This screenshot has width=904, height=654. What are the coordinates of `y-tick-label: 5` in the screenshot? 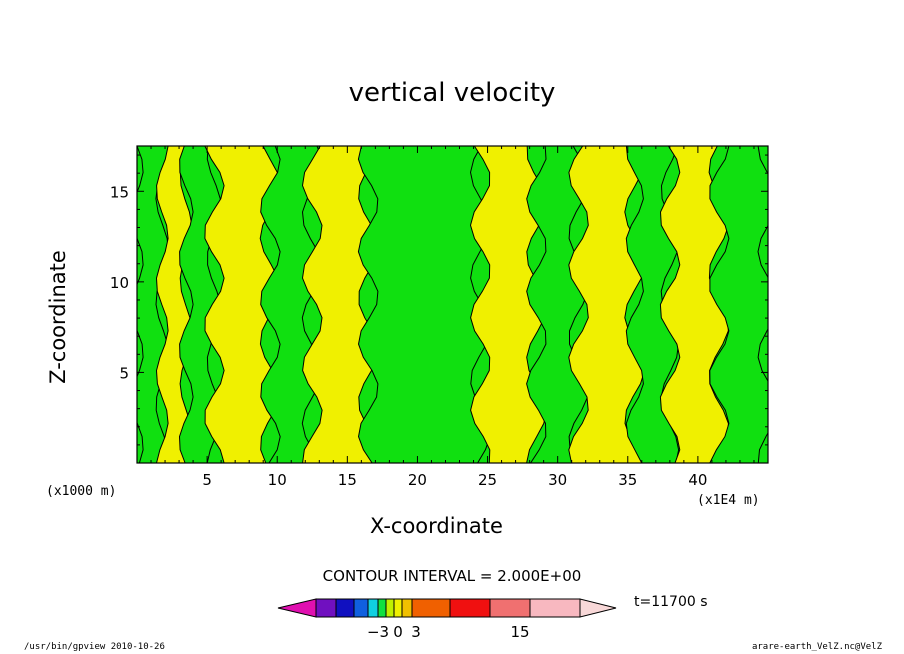 It's located at (124, 373).